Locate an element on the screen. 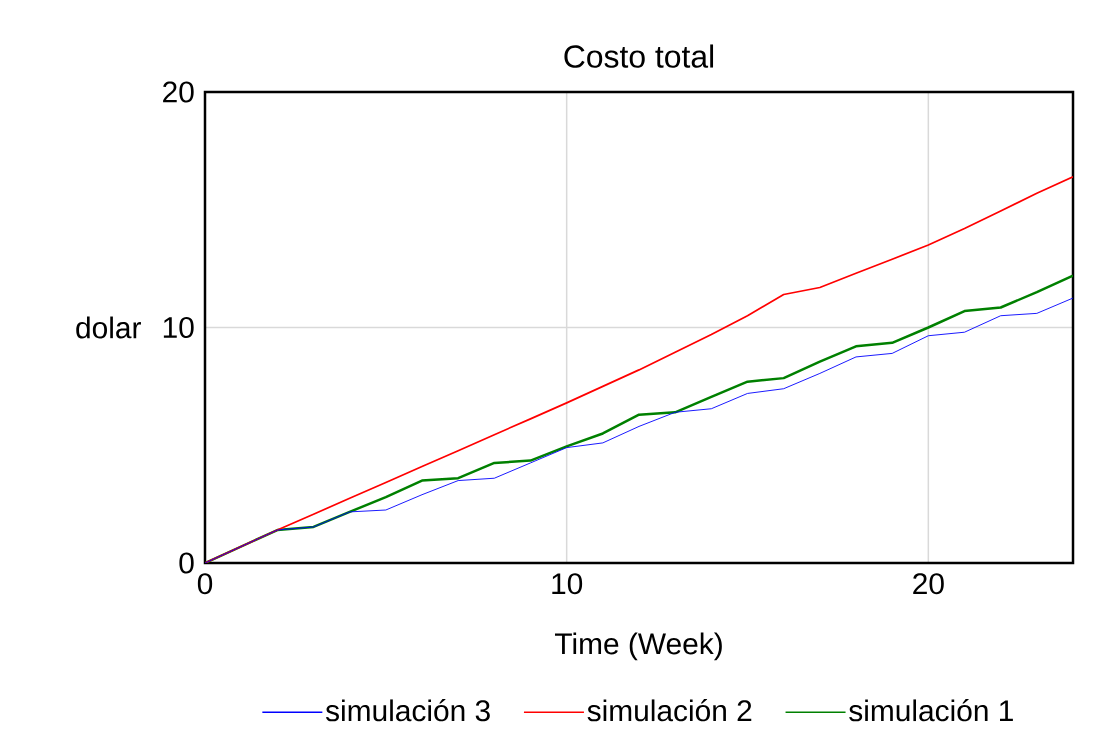 The height and width of the screenshot is (747, 1105). x-tick-label: 10 is located at coordinates (567, 584).